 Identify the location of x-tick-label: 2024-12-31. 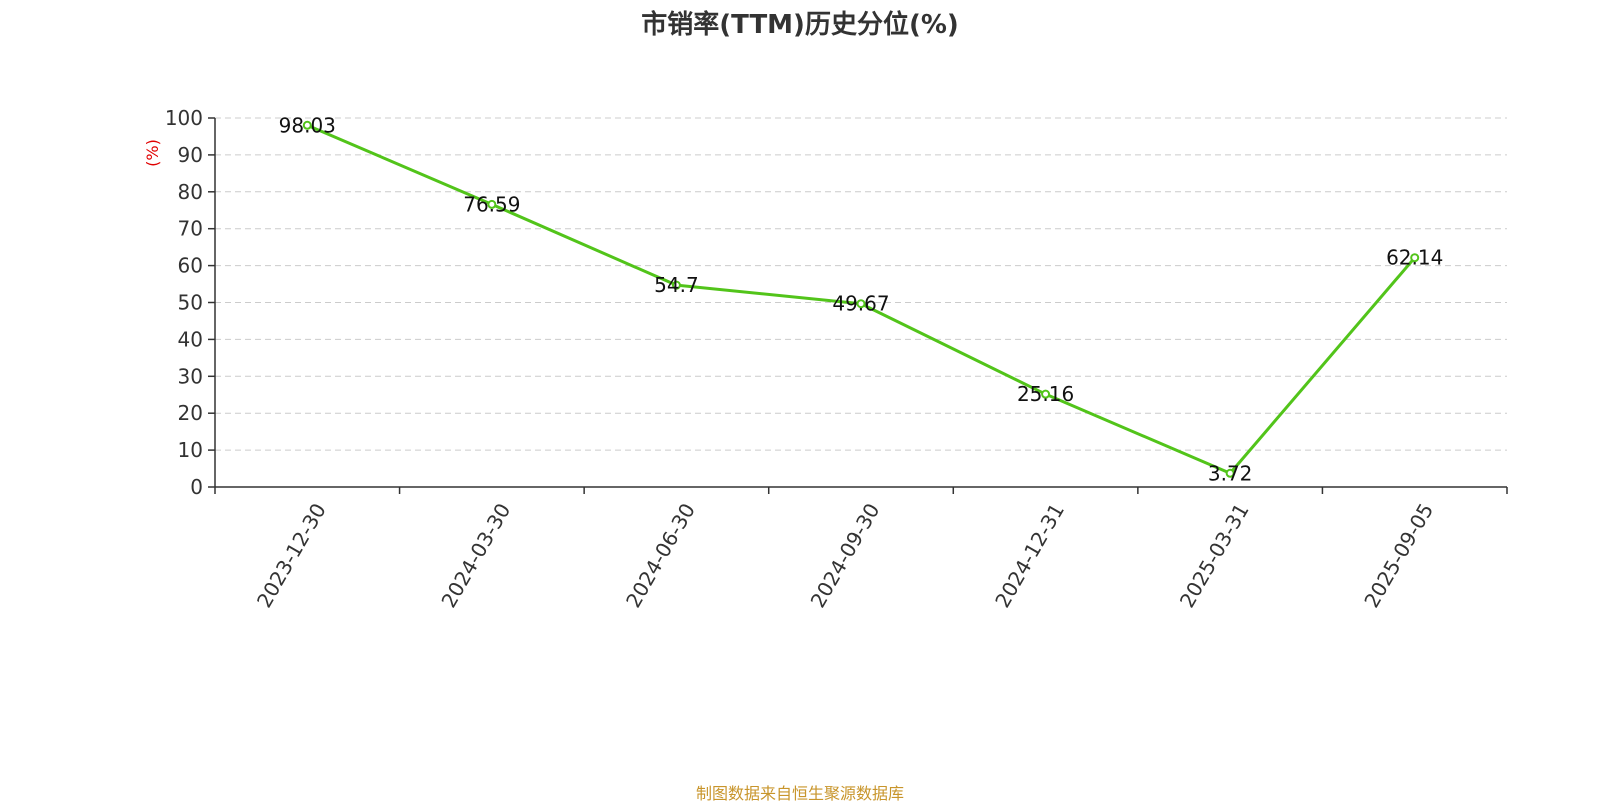
(1029, 555).